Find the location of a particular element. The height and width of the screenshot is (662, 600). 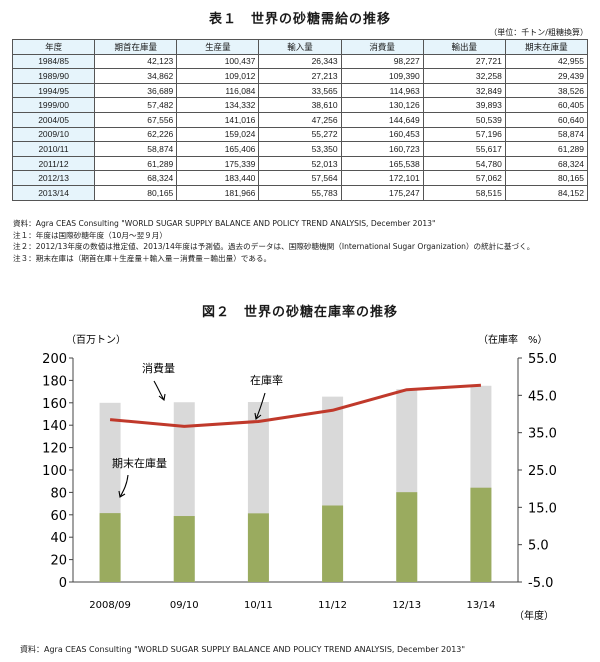

left-axis-tick-label: 0 is located at coordinates (63, 583).